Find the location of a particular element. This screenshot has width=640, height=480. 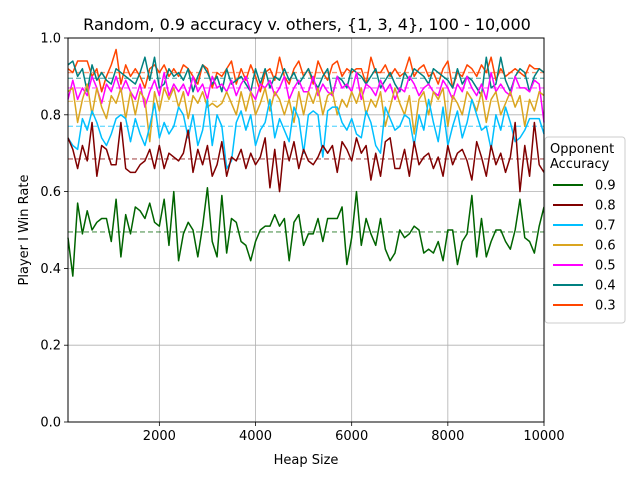

y-tick-label: 0.2 is located at coordinates (50, 346).